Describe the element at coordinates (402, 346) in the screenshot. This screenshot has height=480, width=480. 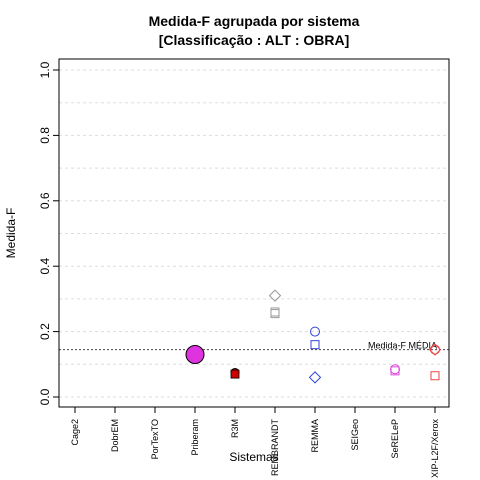
I see `mean-line-label: Medida-F MÉDIA` at that location.